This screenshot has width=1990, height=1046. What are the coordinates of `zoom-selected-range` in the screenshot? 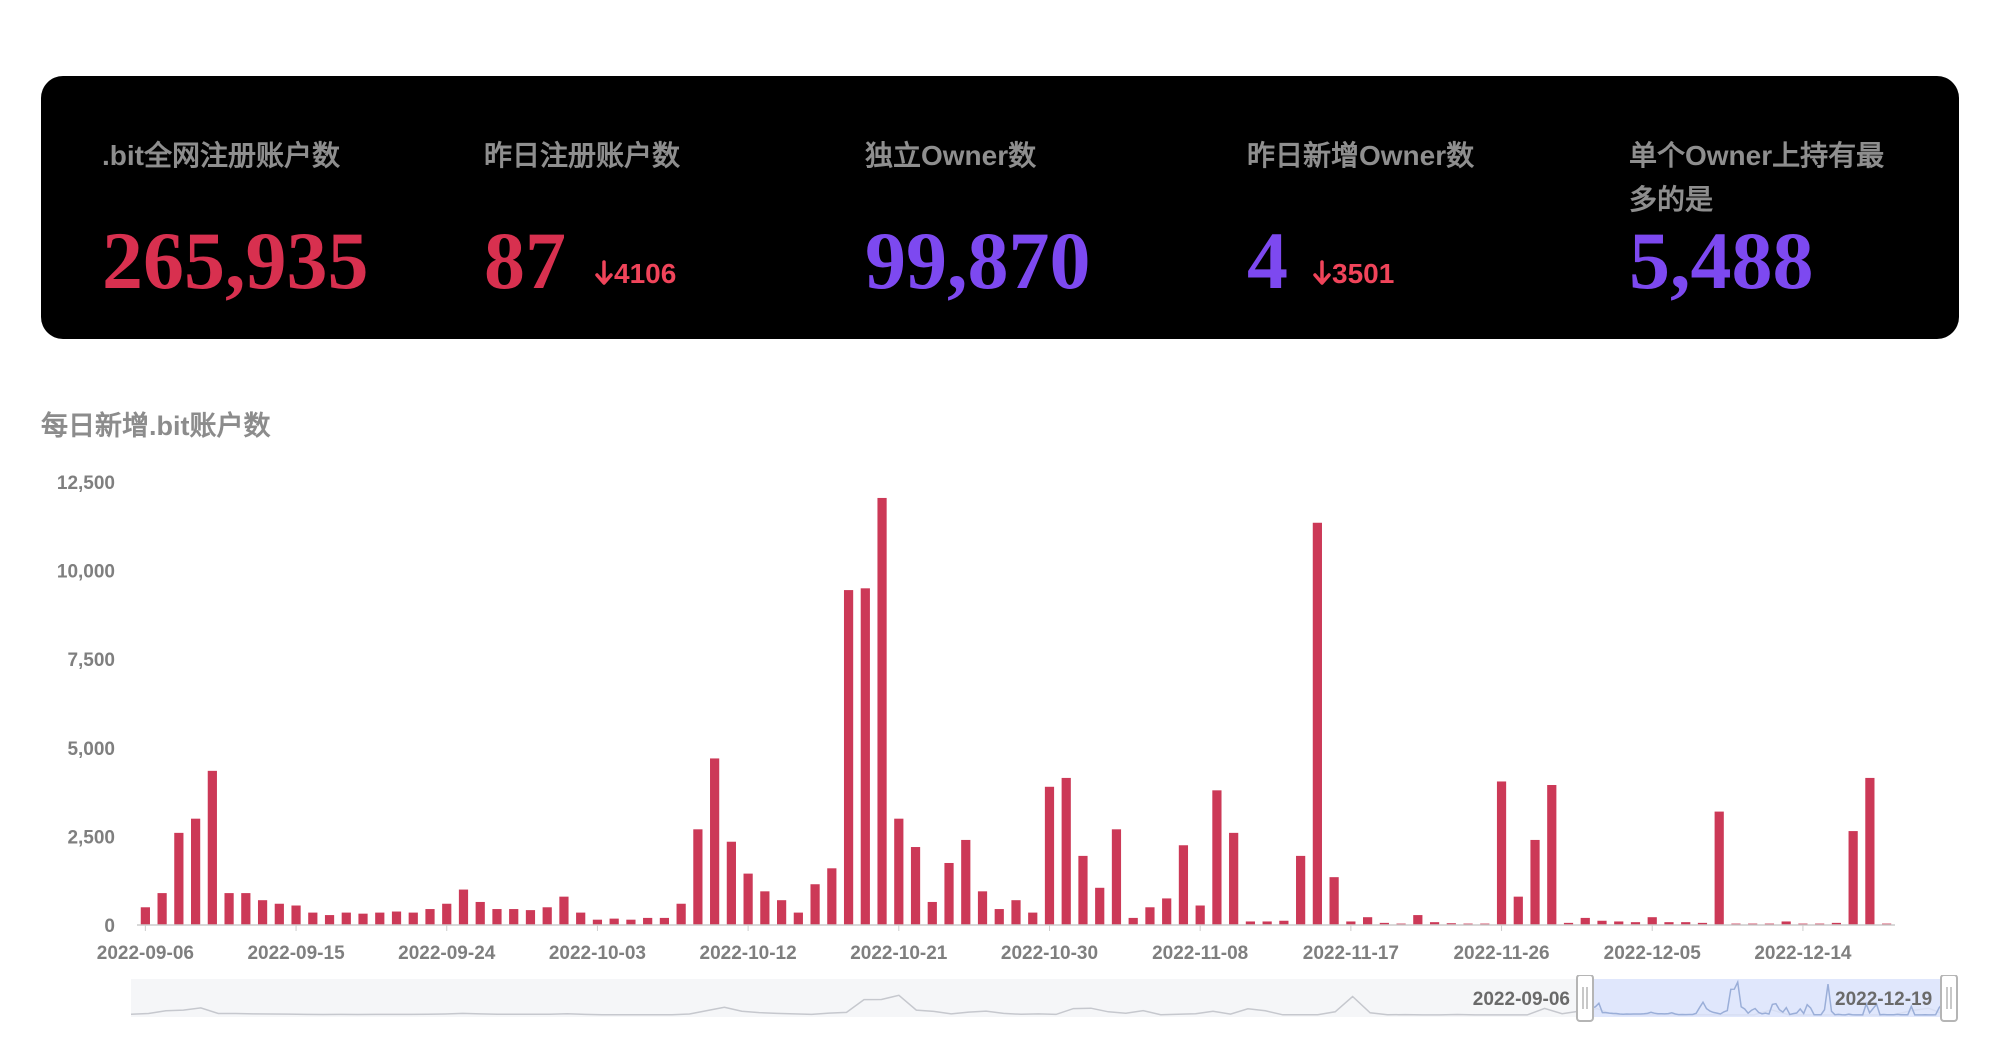 It's located at (1765, 998).